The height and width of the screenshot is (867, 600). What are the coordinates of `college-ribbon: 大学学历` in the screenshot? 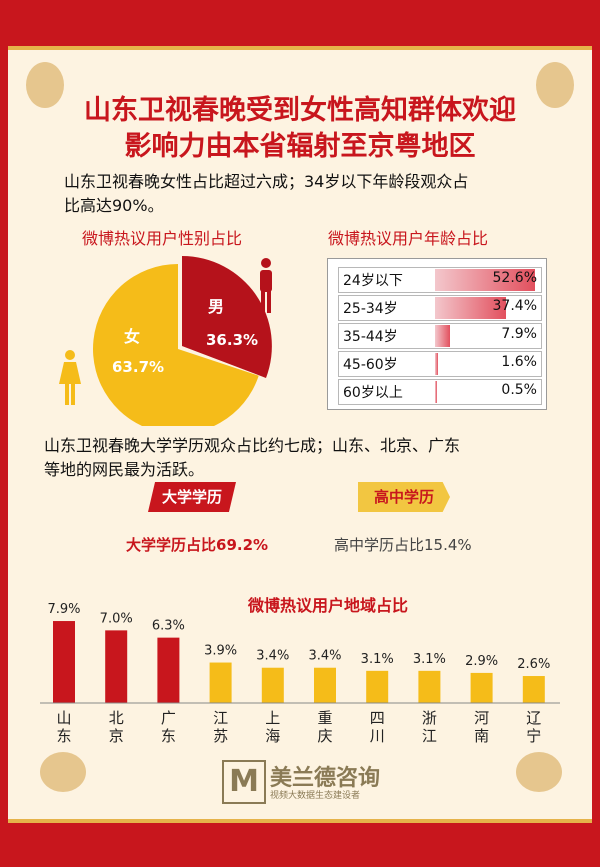 It's located at (192, 497).